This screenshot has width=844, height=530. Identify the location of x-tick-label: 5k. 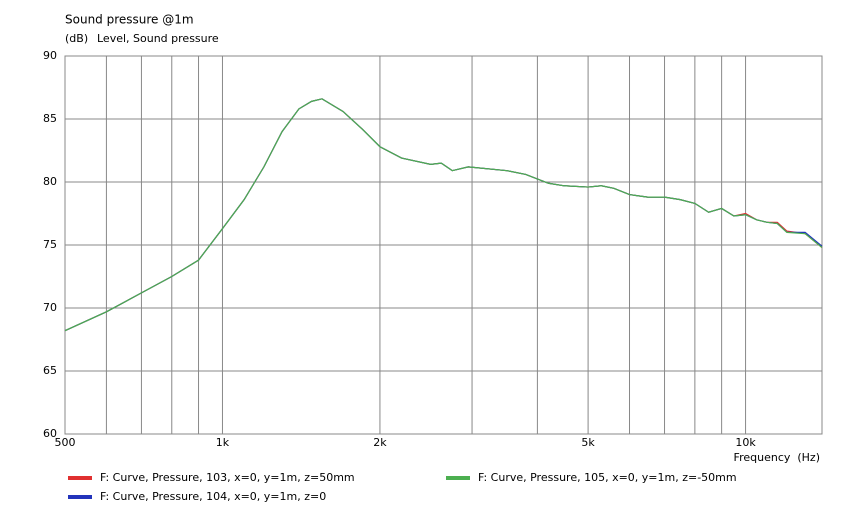
(588, 442).